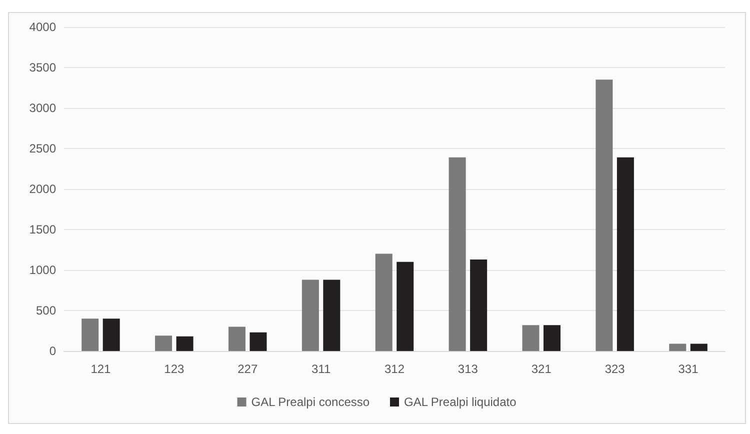 The image size is (750, 434). I want to click on y-tick-label: 1500, so click(42, 229).